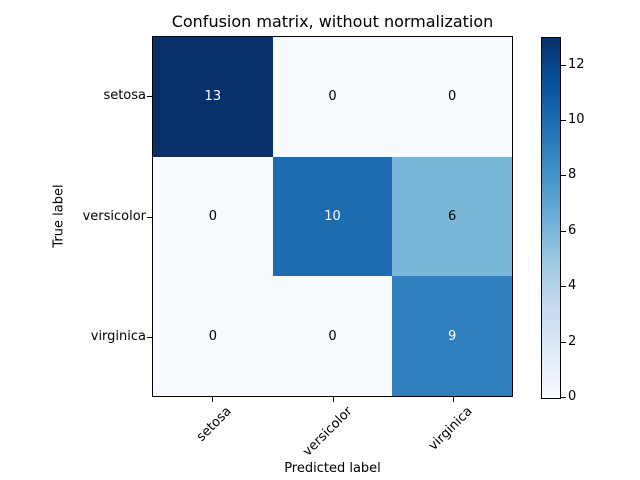 The height and width of the screenshot is (480, 640). What do you see at coordinates (214, 424) in the screenshot?
I see `x-tick-label: setosa` at bounding box center [214, 424].